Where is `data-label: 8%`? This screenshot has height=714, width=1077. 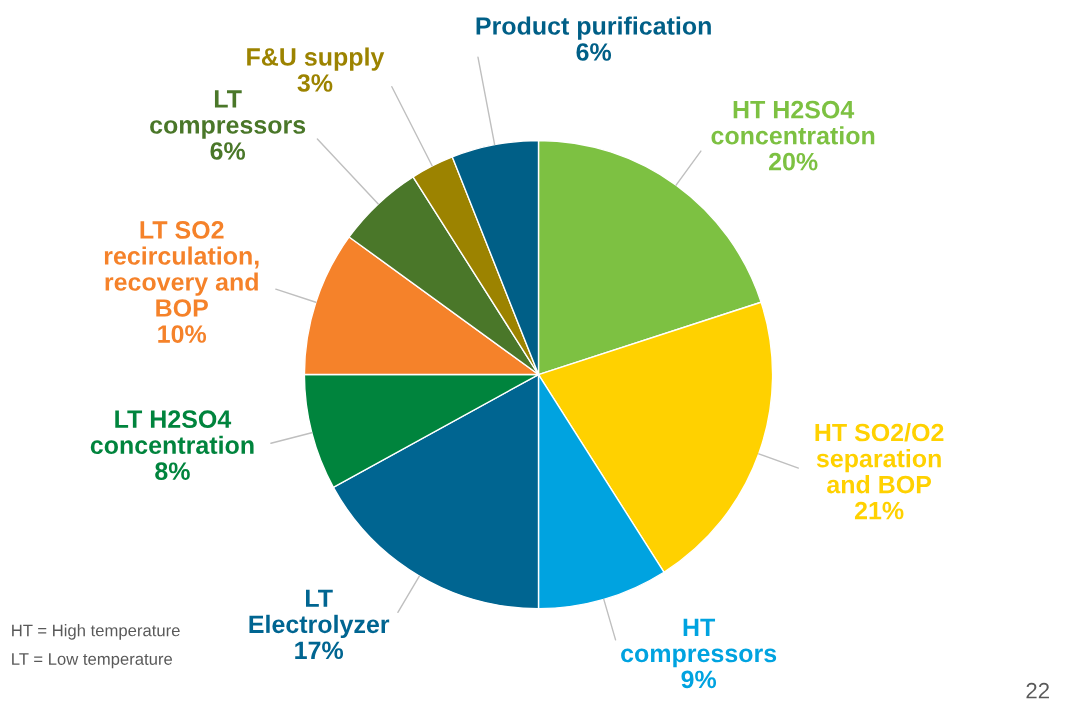
data-label: 8% is located at coordinates (172, 471).